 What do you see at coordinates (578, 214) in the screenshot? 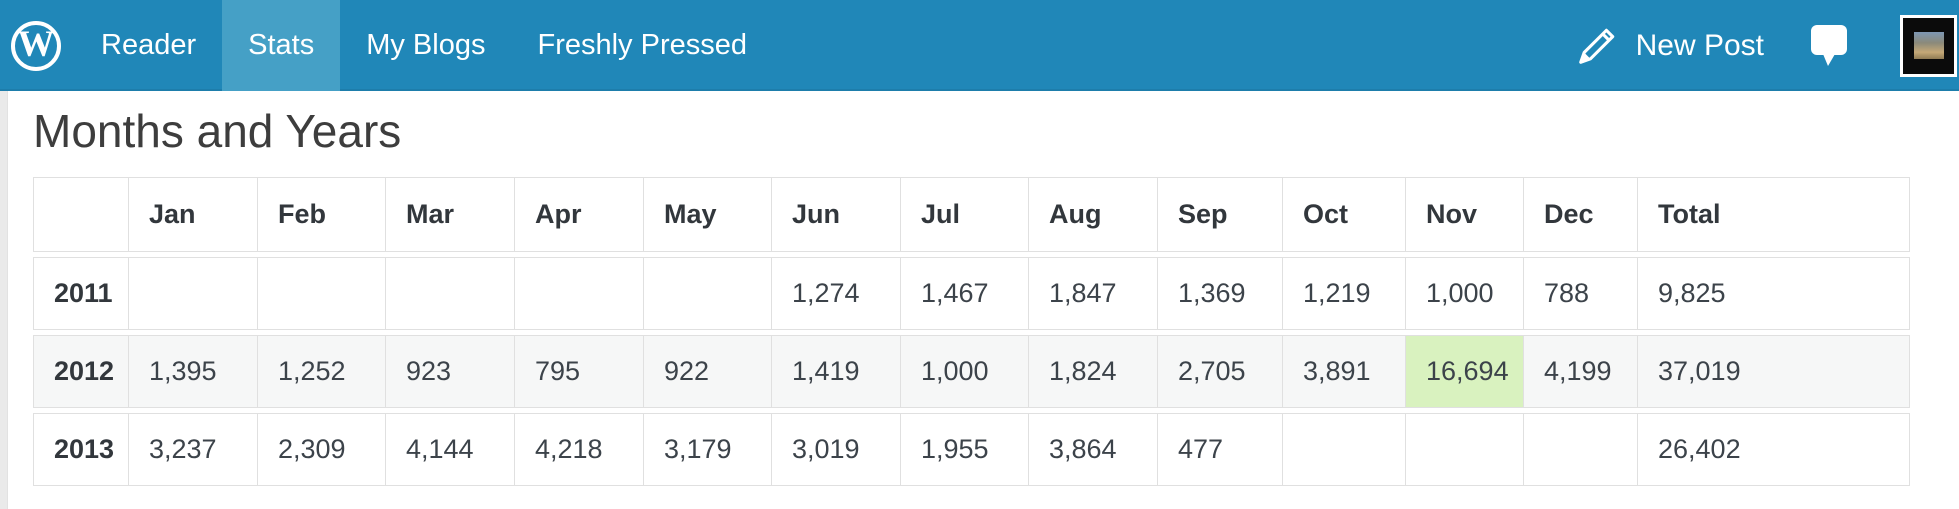
I see `column-header-apr: Apr` at bounding box center [578, 214].